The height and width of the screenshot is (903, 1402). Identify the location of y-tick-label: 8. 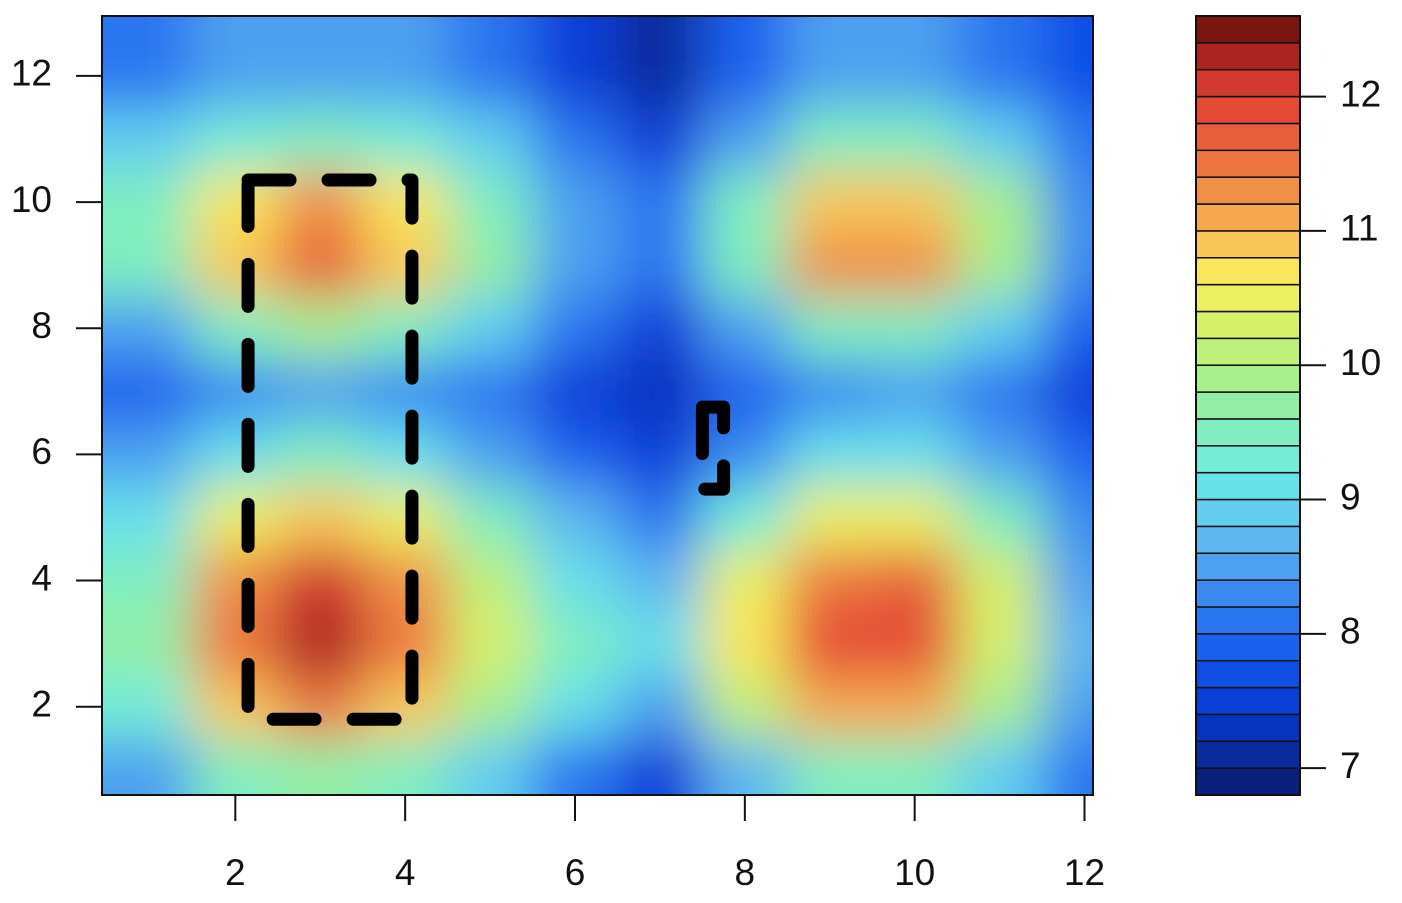
(41, 325).